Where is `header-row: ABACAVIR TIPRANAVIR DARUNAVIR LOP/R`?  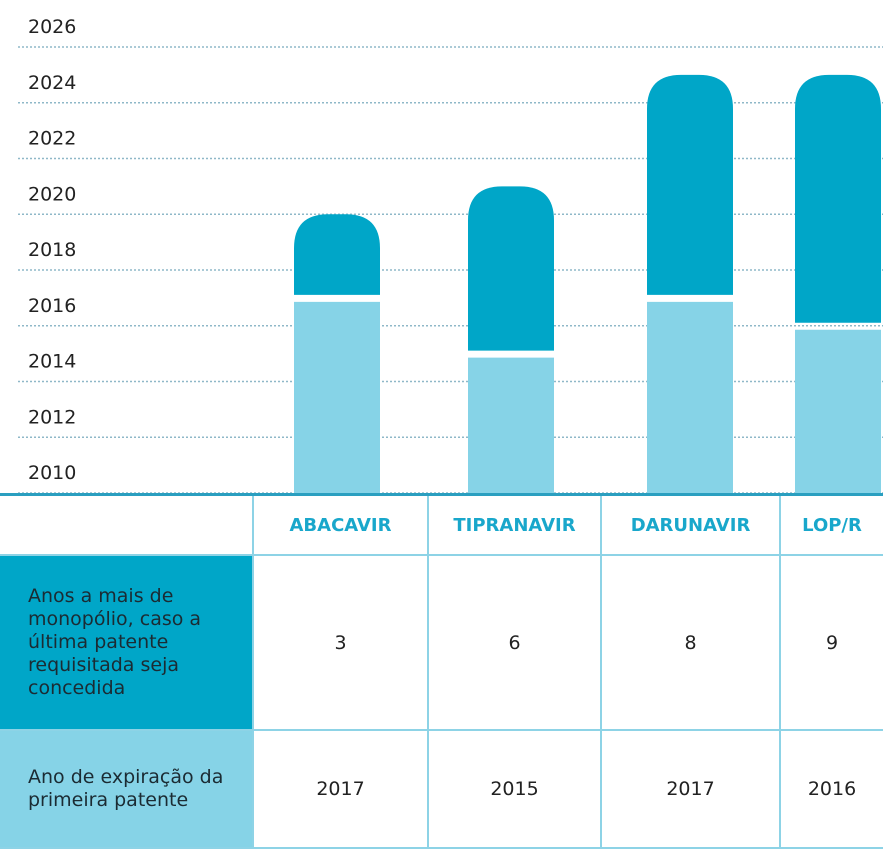
header-row: ABACAVIR TIPRANAVIR DARUNAVIR LOP/R is located at coordinates (441, 524).